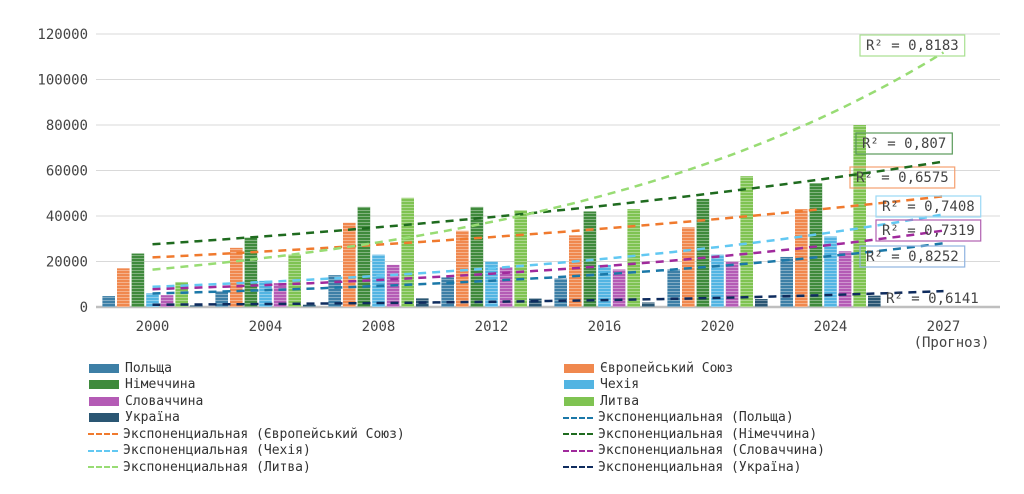  What do you see at coordinates (217, 451) in the screenshot?
I see `legend-label: Экспоненциальная (Чехія)` at bounding box center [217, 451].